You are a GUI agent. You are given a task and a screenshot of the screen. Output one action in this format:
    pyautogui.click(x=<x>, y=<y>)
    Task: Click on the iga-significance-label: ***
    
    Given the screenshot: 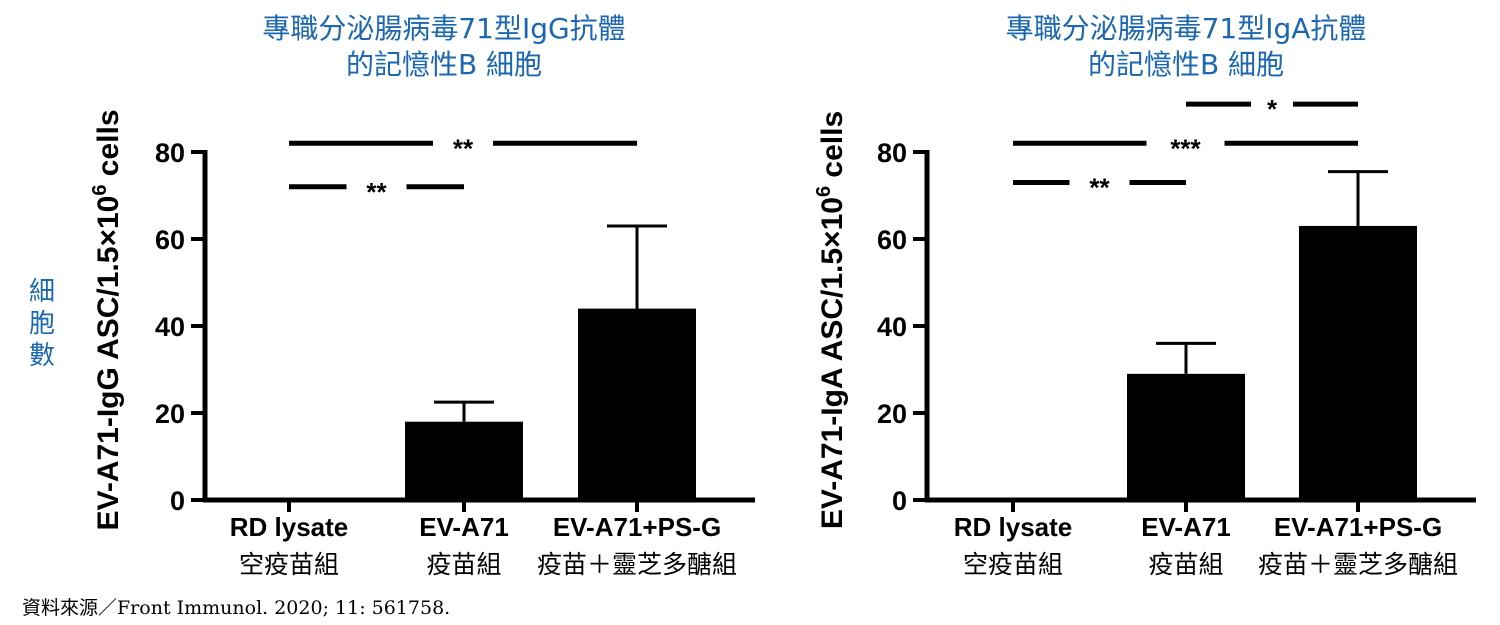 What is the action you would take?
    pyautogui.click(x=1185, y=148)
    